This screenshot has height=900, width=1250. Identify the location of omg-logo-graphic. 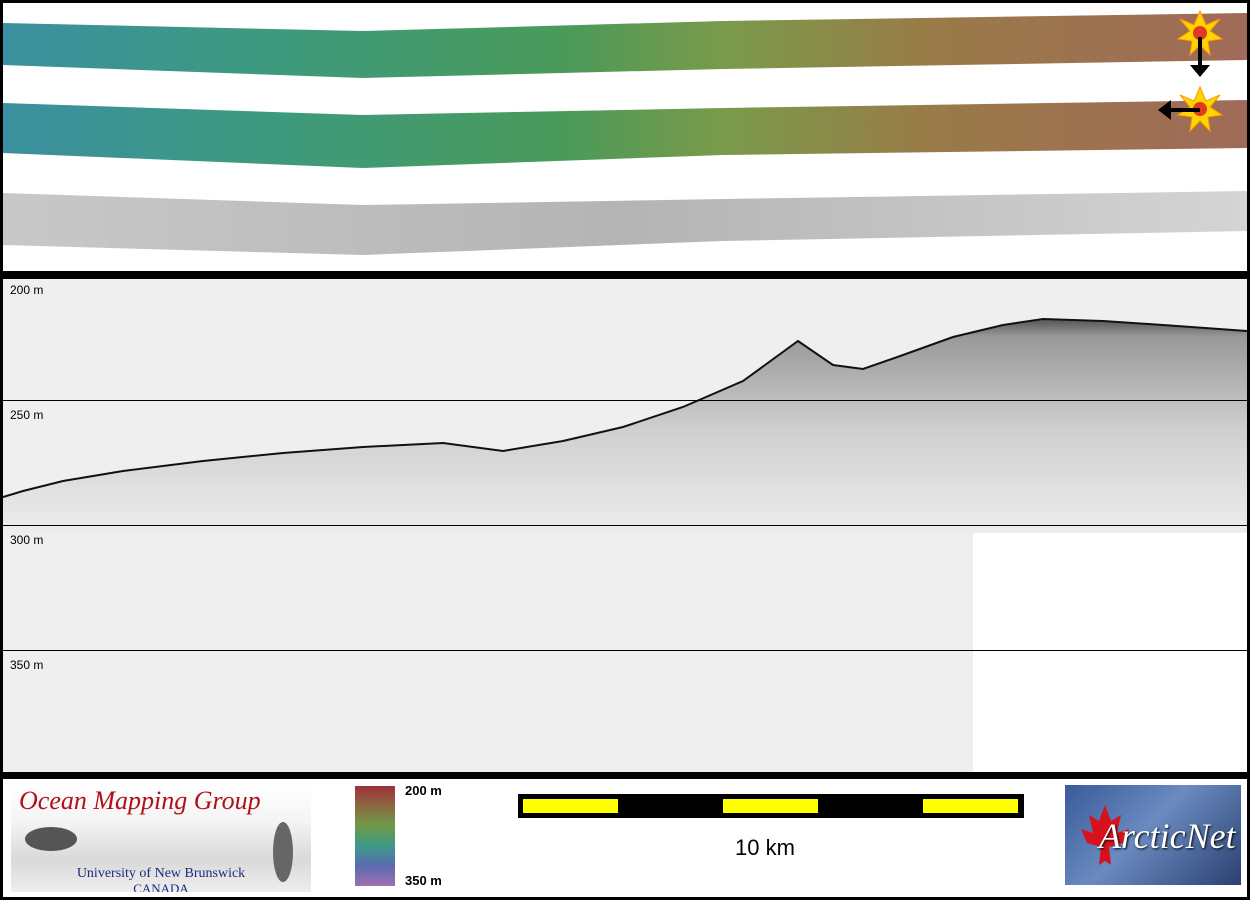
(159, 852).